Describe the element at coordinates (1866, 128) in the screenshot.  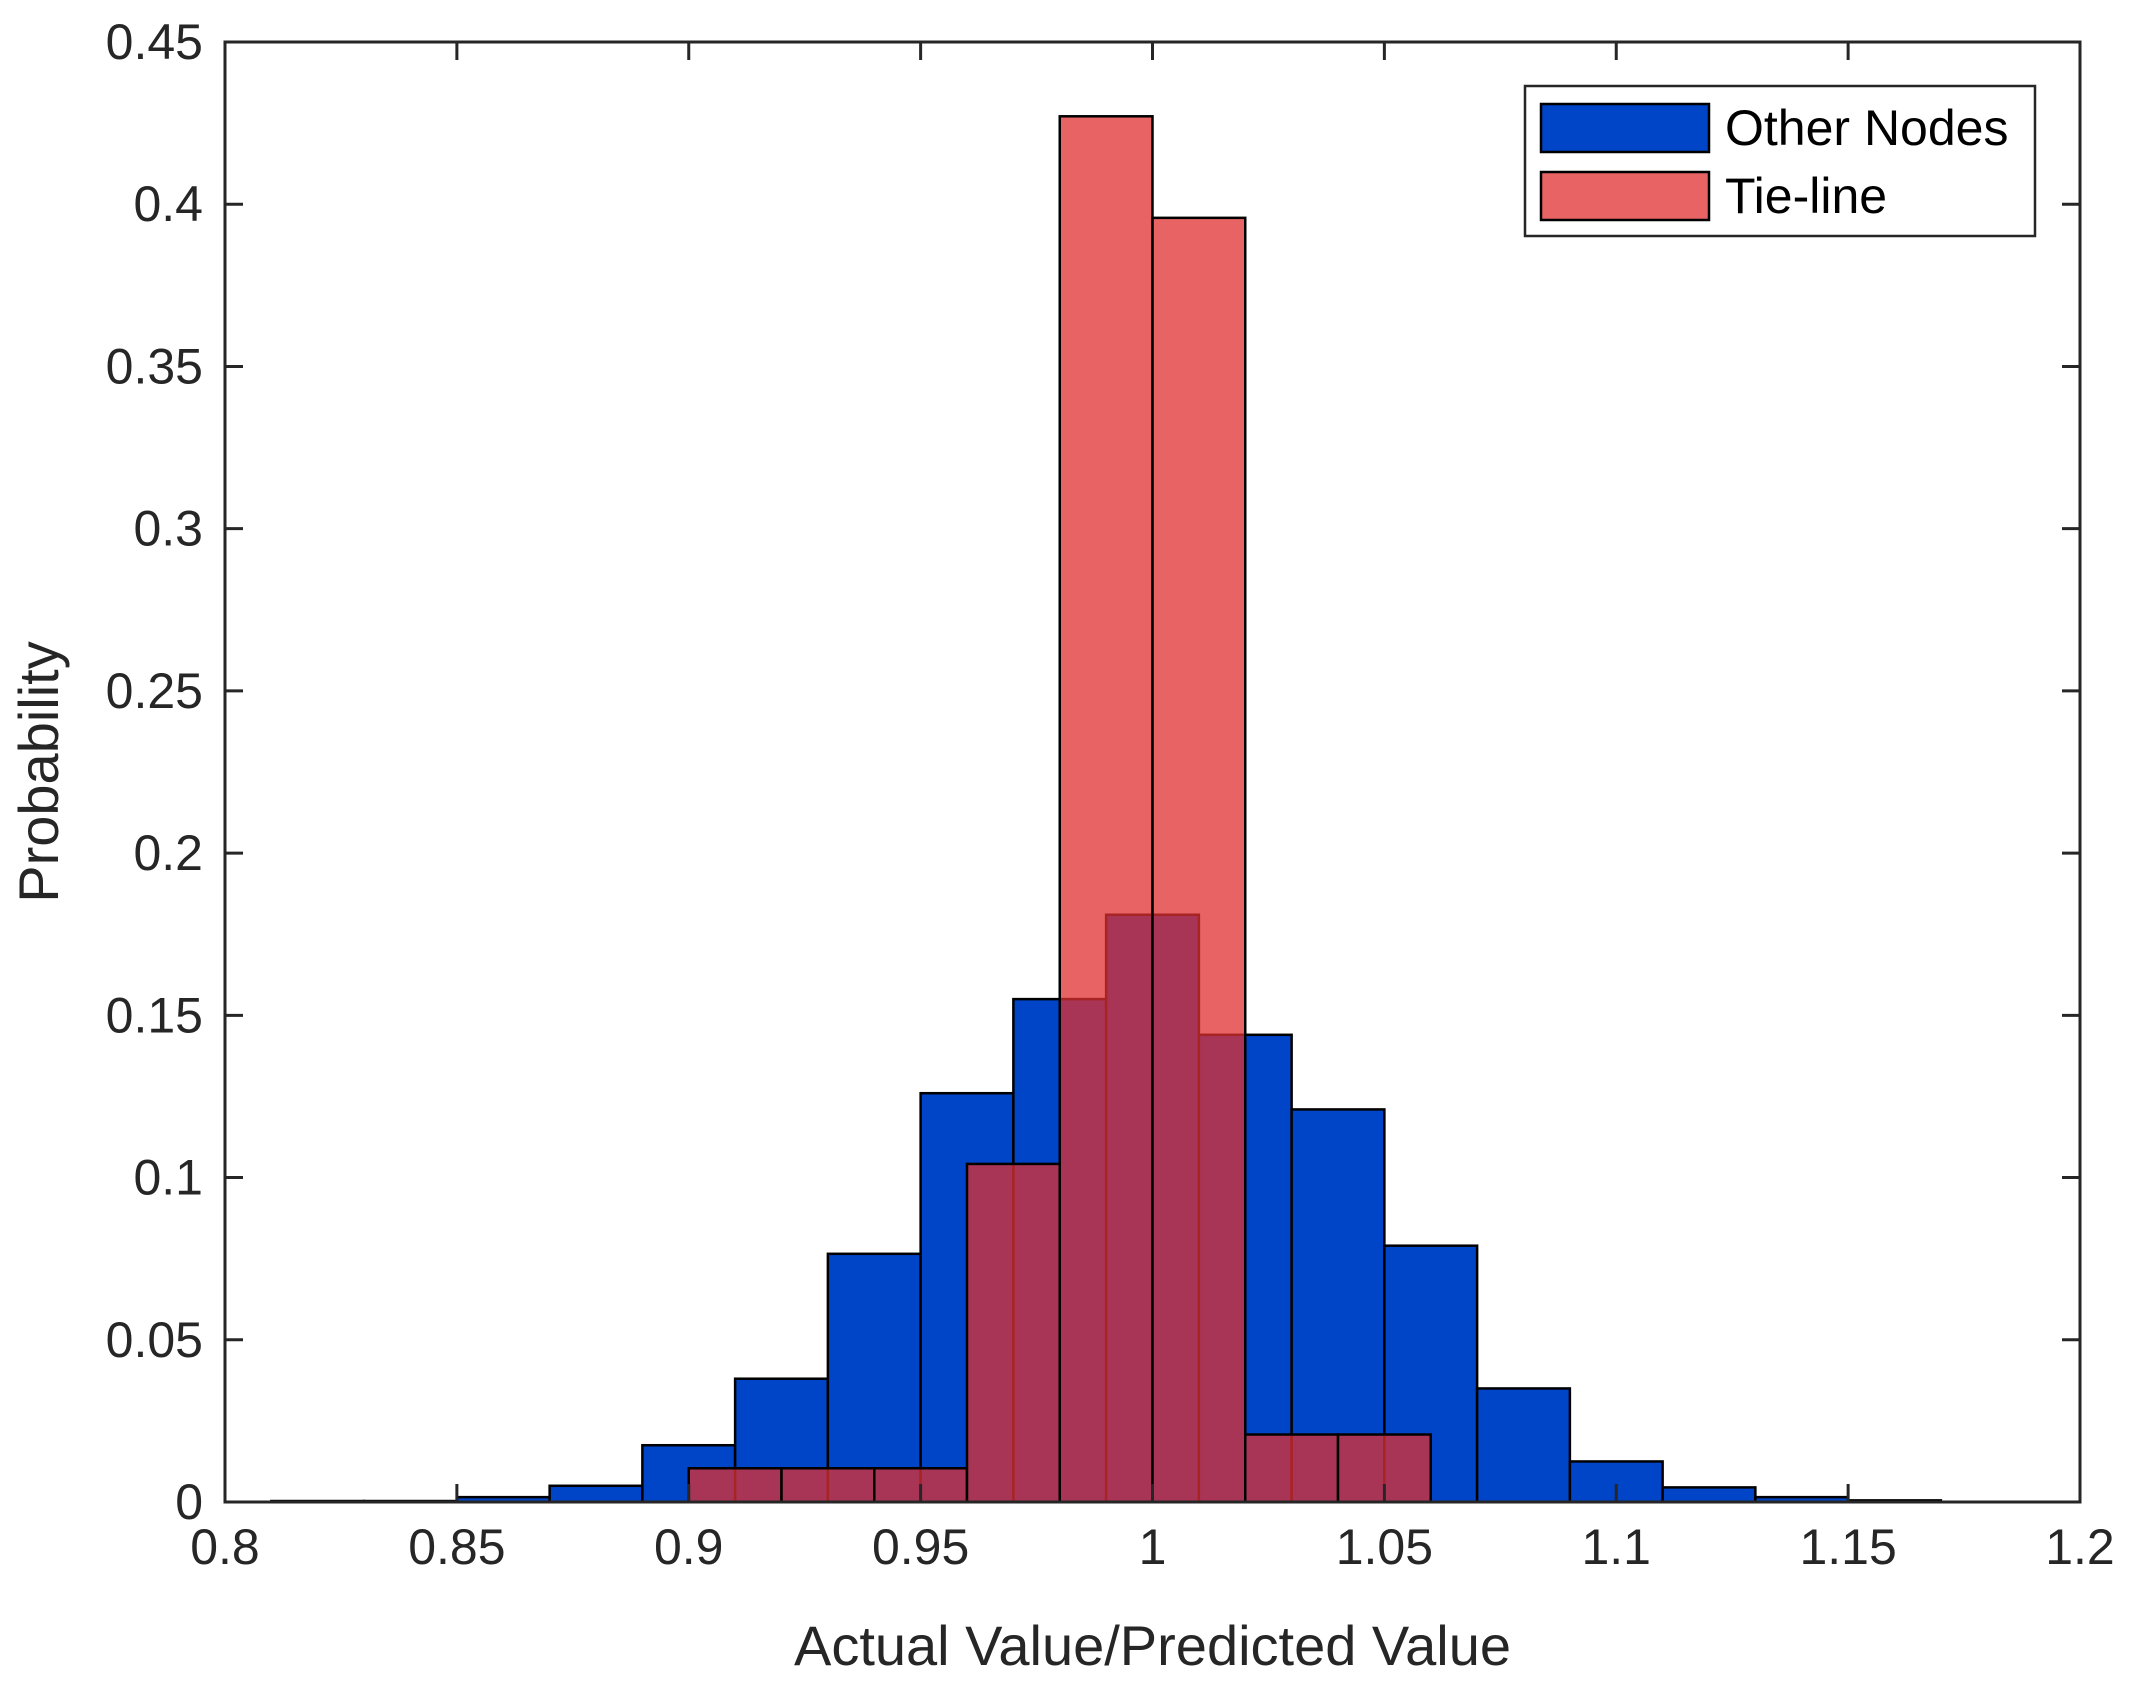
I see `legend-label: Other Nodes` at that location.